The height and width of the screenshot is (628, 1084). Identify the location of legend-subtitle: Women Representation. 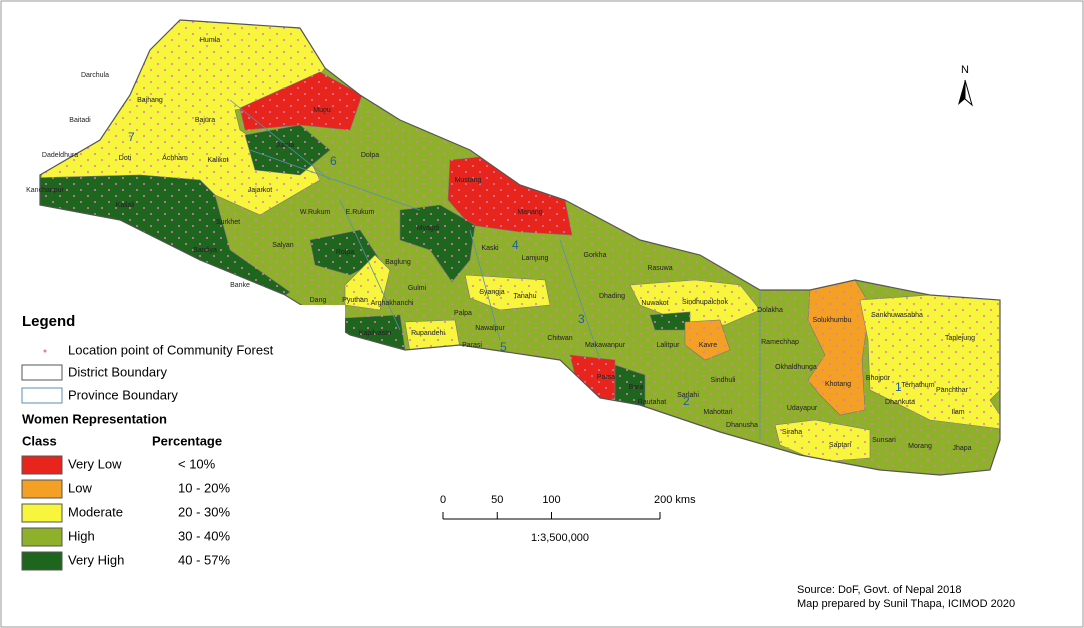
(94, 418).